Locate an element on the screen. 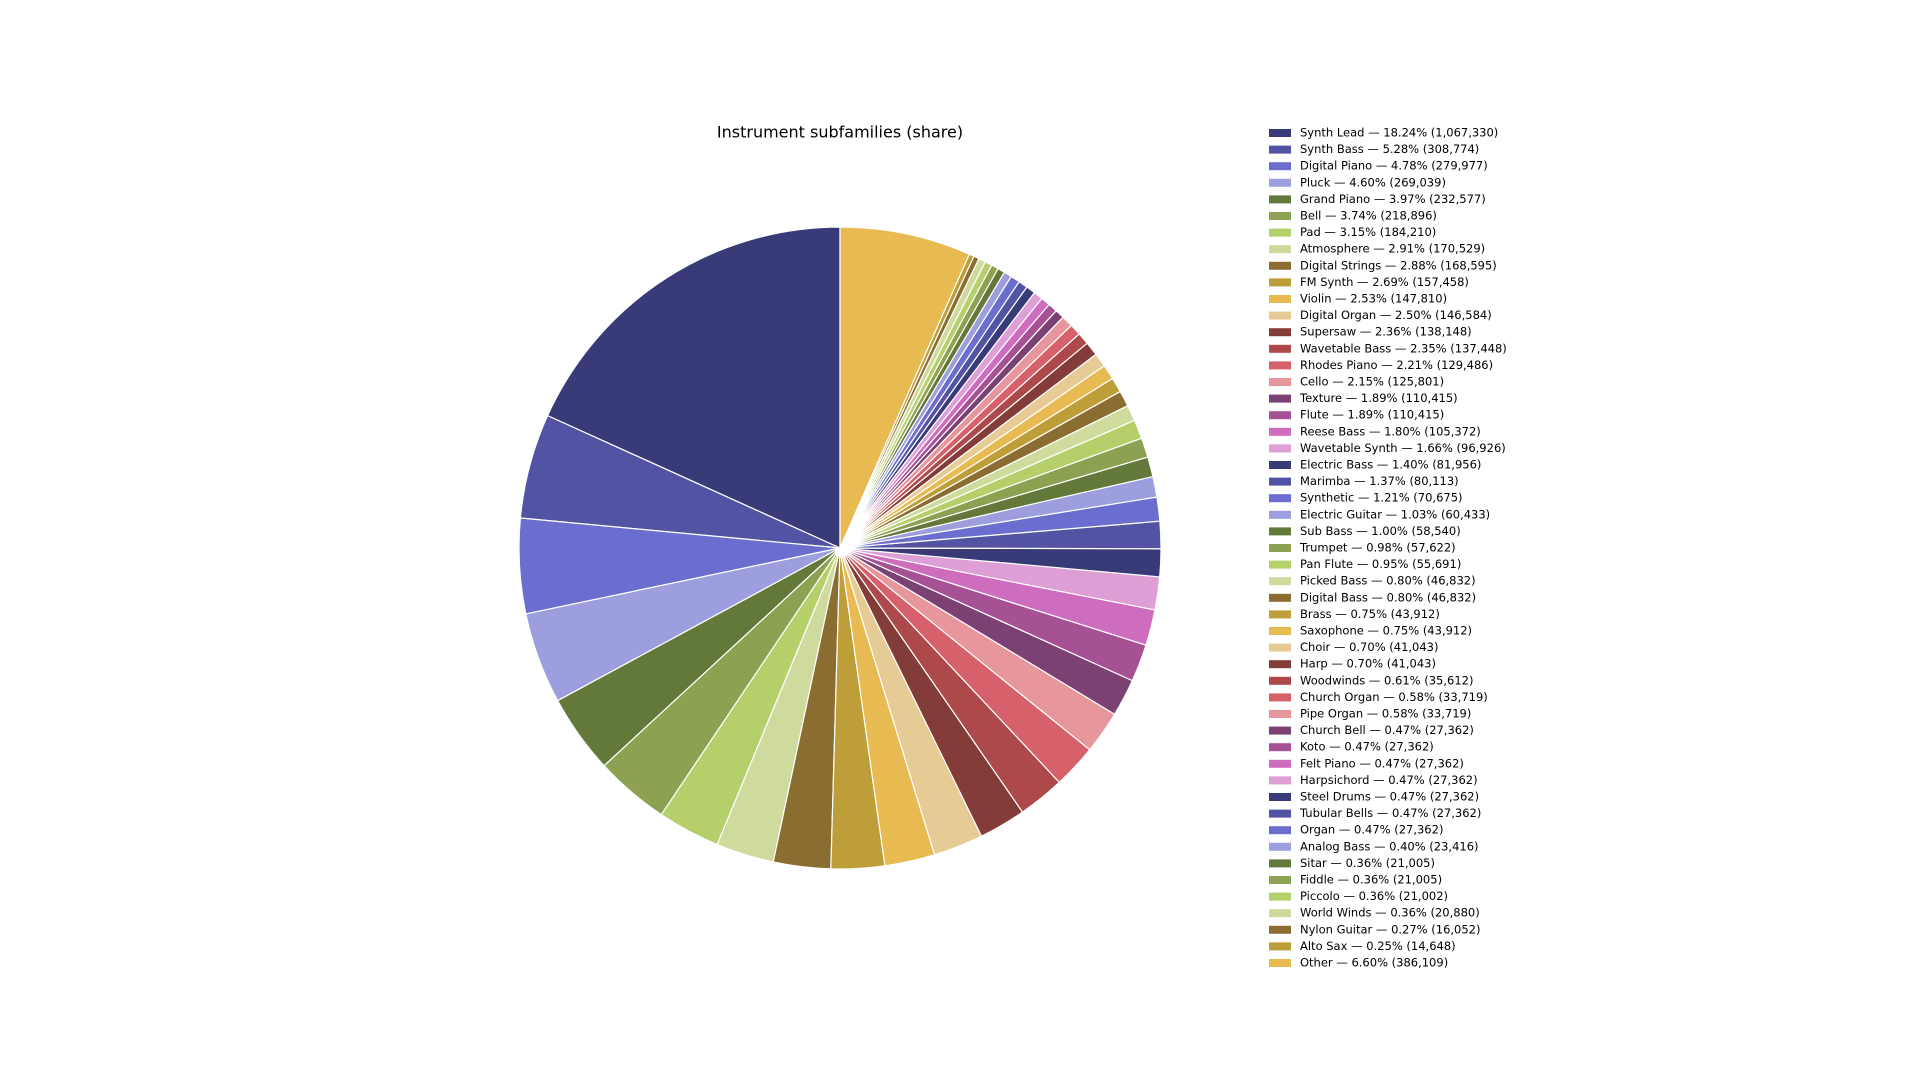 The image size is (1920, 1080). legend-label: Rhodes Piano — 2.21% (129,486) is located at coordinates (1396, 365).